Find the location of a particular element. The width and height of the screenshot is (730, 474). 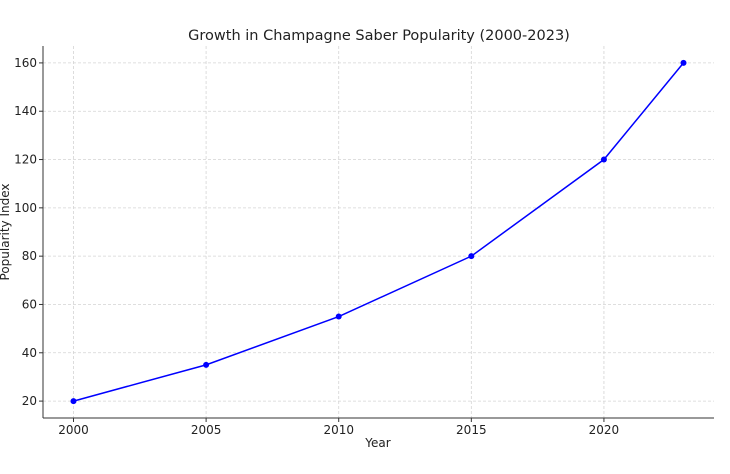

y-tick-label: 40 is located at coordinates (29, 353).